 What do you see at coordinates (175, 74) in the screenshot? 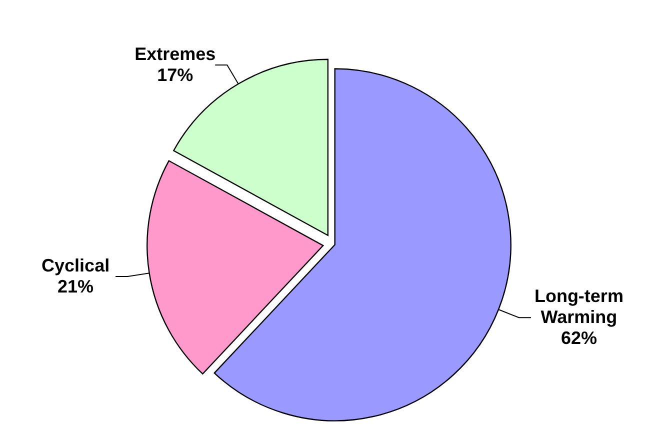
I see `data-label: 17%` at bounding box center [175, 74].